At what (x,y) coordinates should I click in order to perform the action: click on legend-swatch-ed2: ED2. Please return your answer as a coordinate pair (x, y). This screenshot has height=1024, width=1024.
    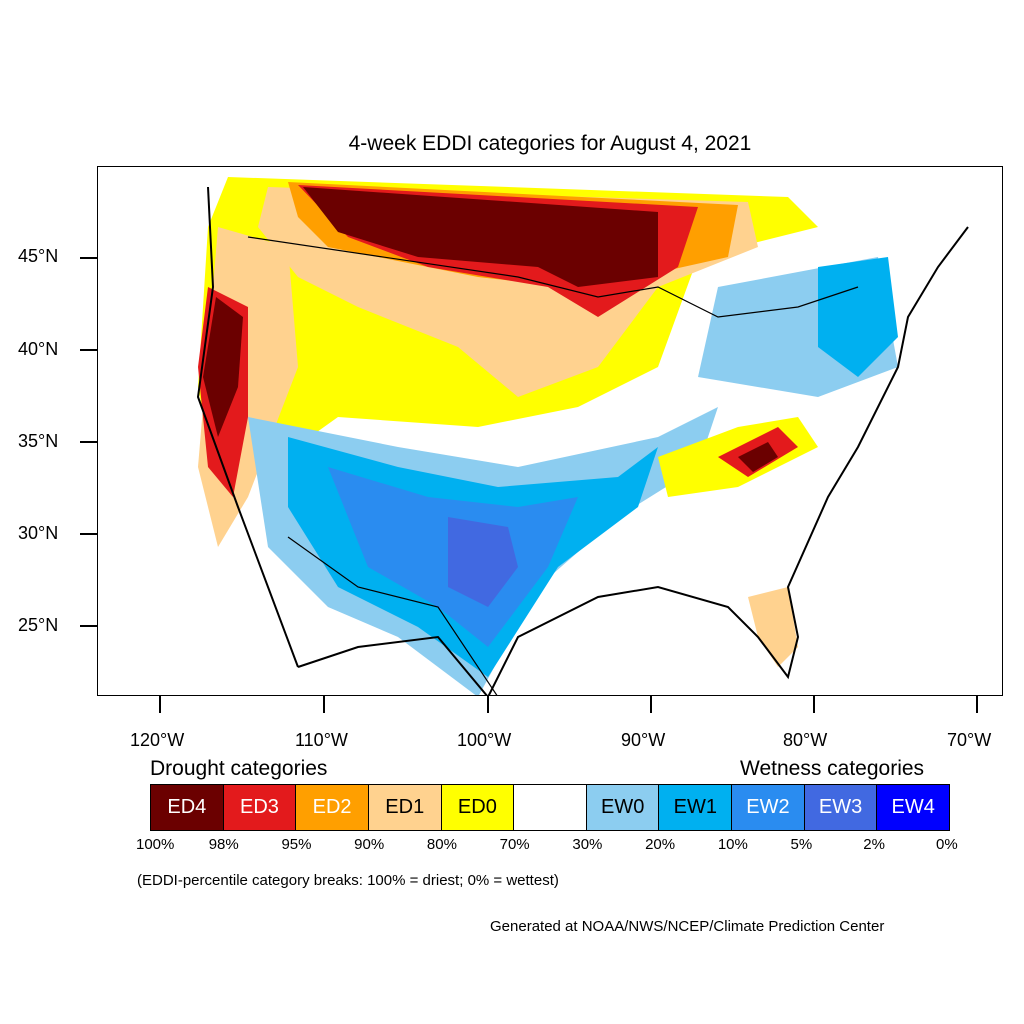
    Looking at the image, I should click on (332, 807).